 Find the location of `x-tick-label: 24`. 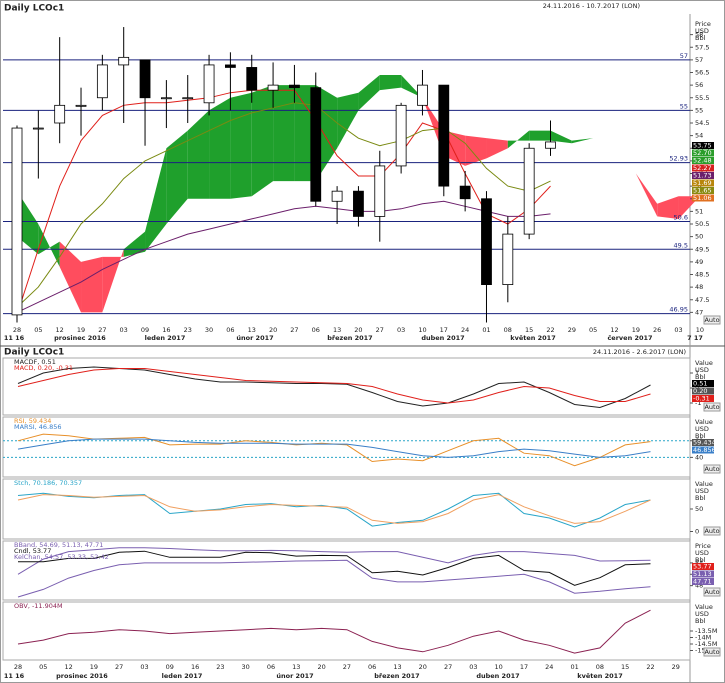

x-tick-label: 24 is located at coordinates (549, 667).